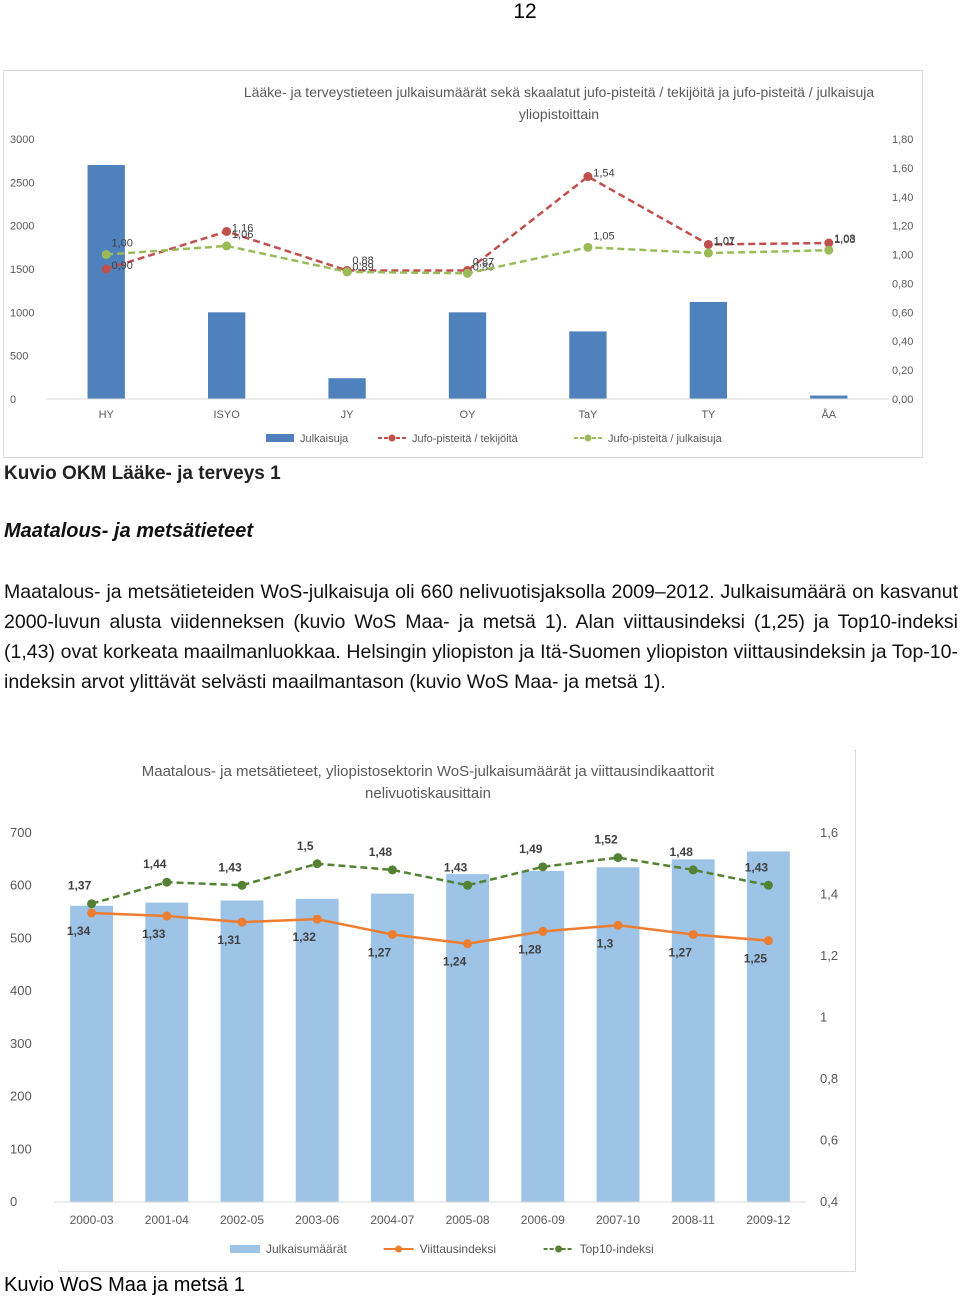 Image resolution: width=960 pixels, height=1302 pixels. Describe the element at coordinates (606, 840) in the screenshot. I see `data-label: 1,52` at that location.